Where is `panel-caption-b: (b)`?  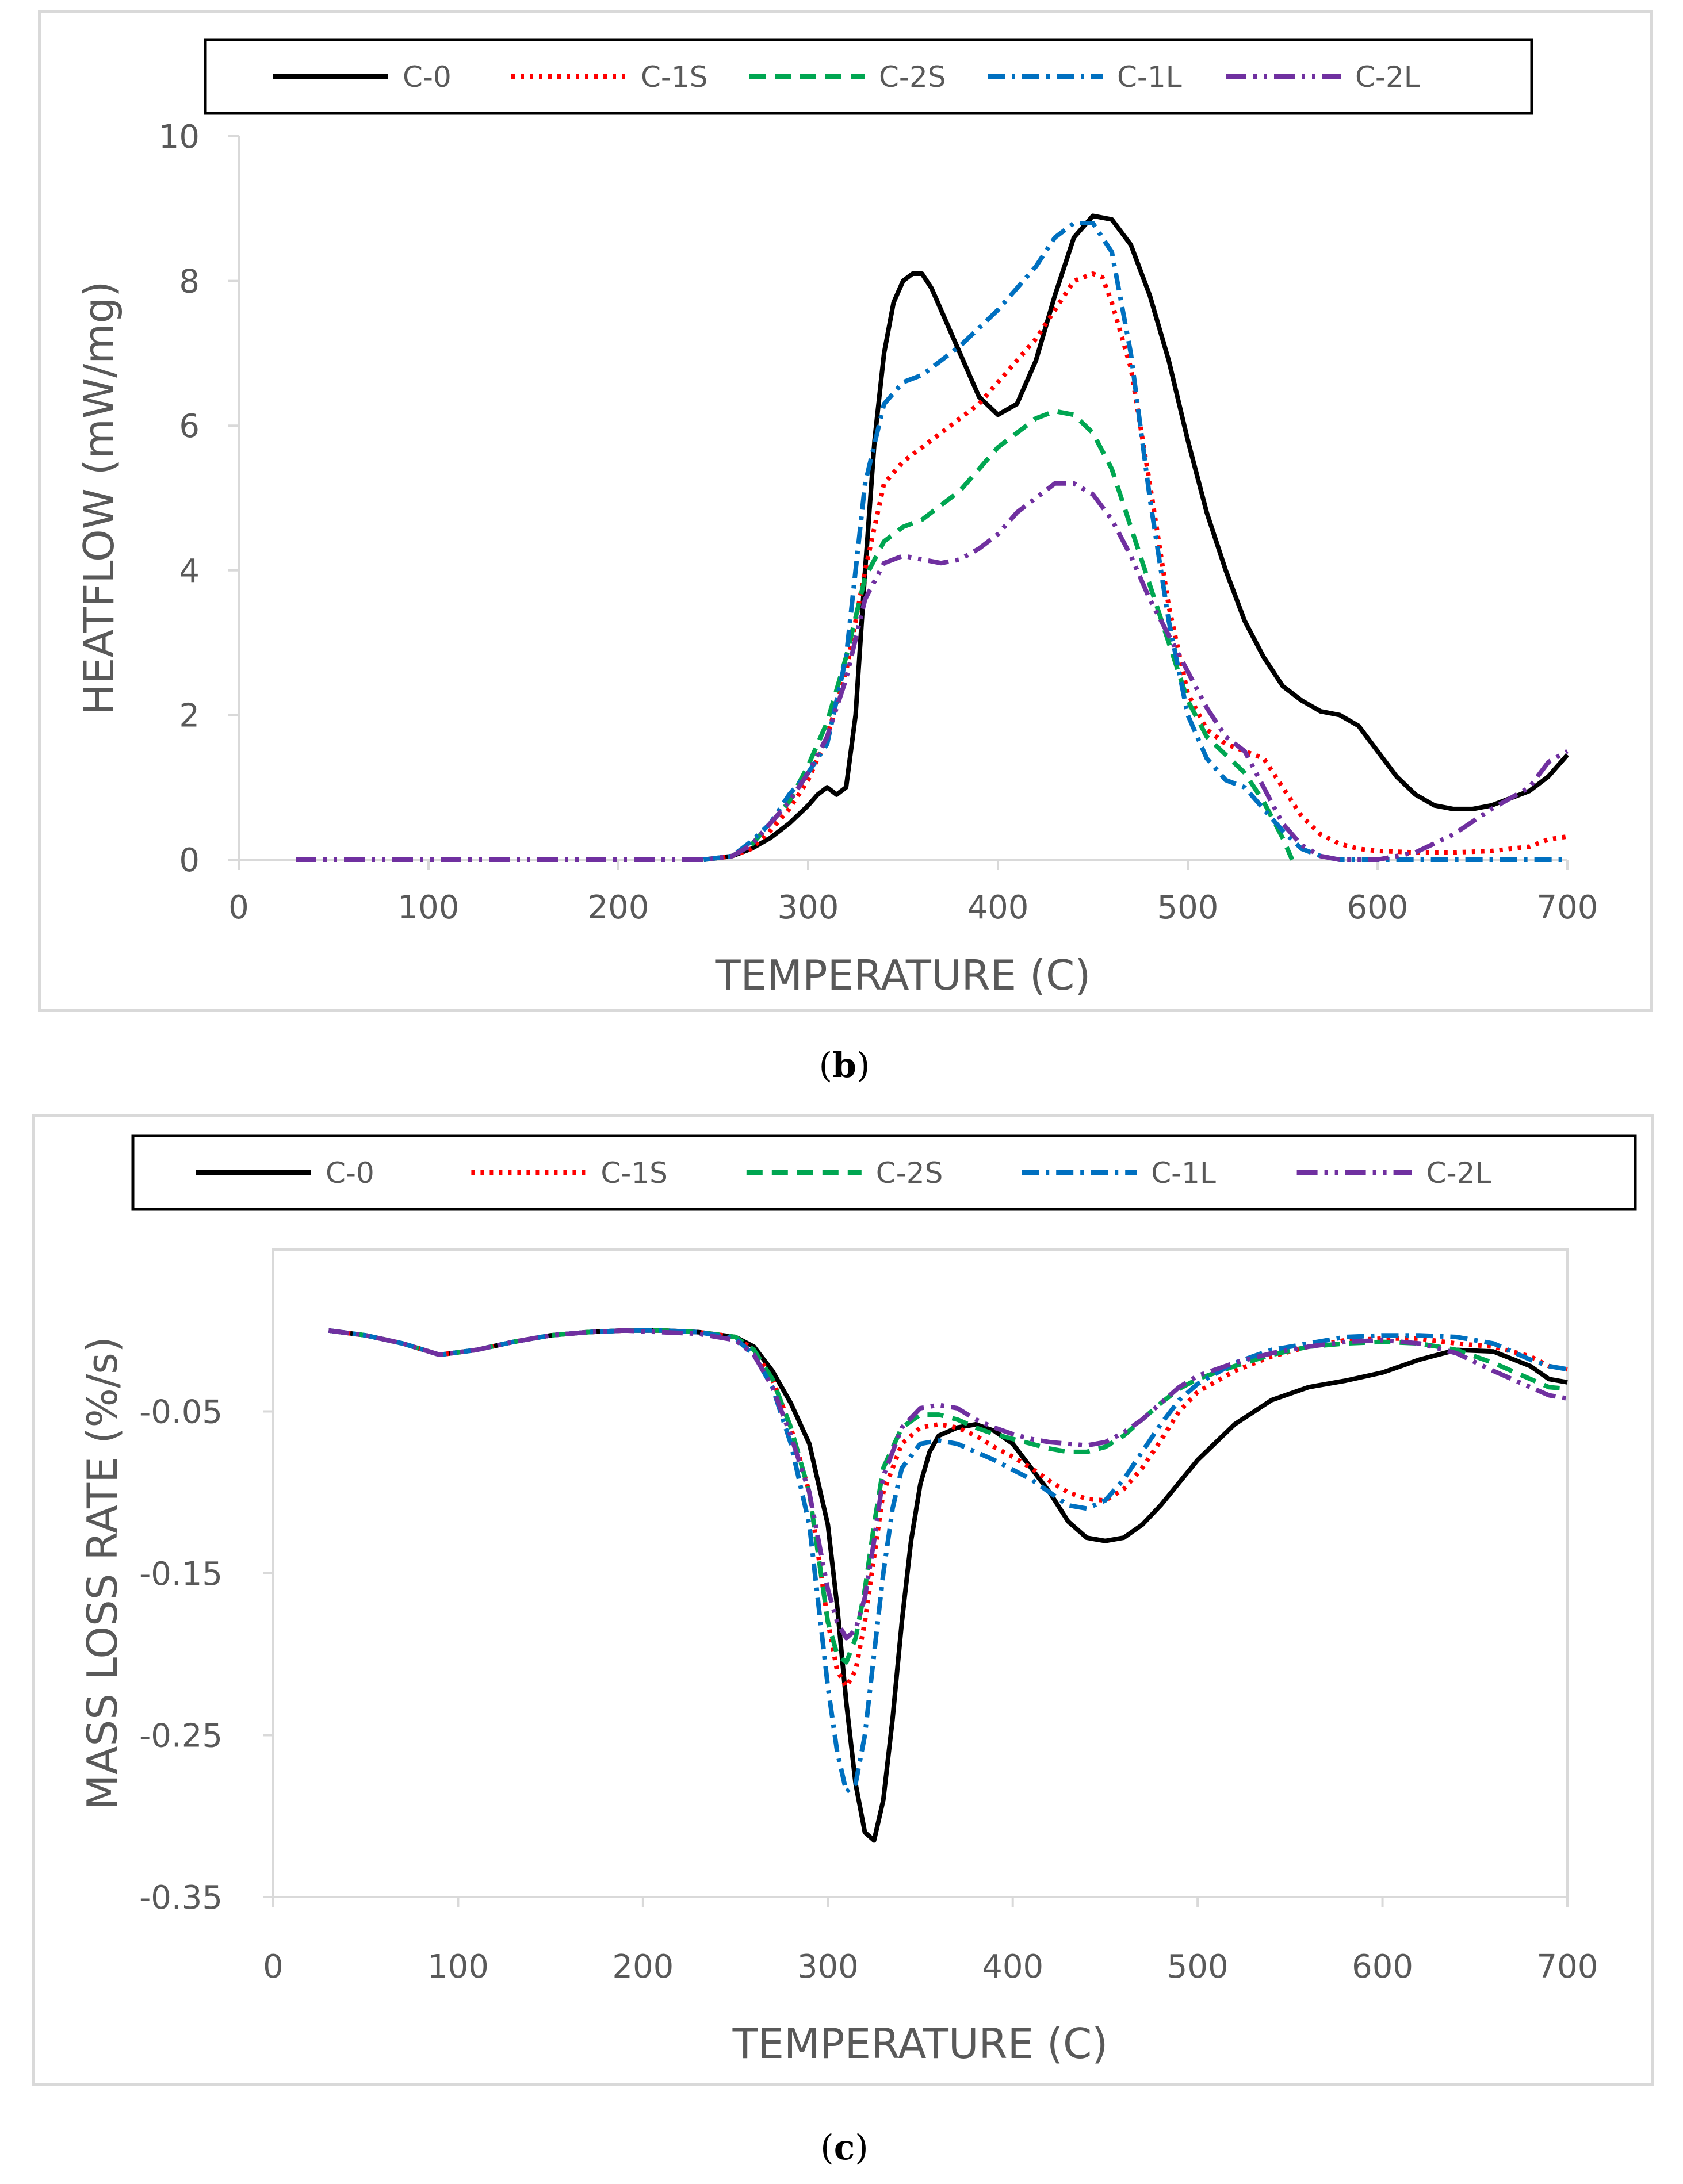
panel-caption-b: (b) is located at coordinates (844, 1065).